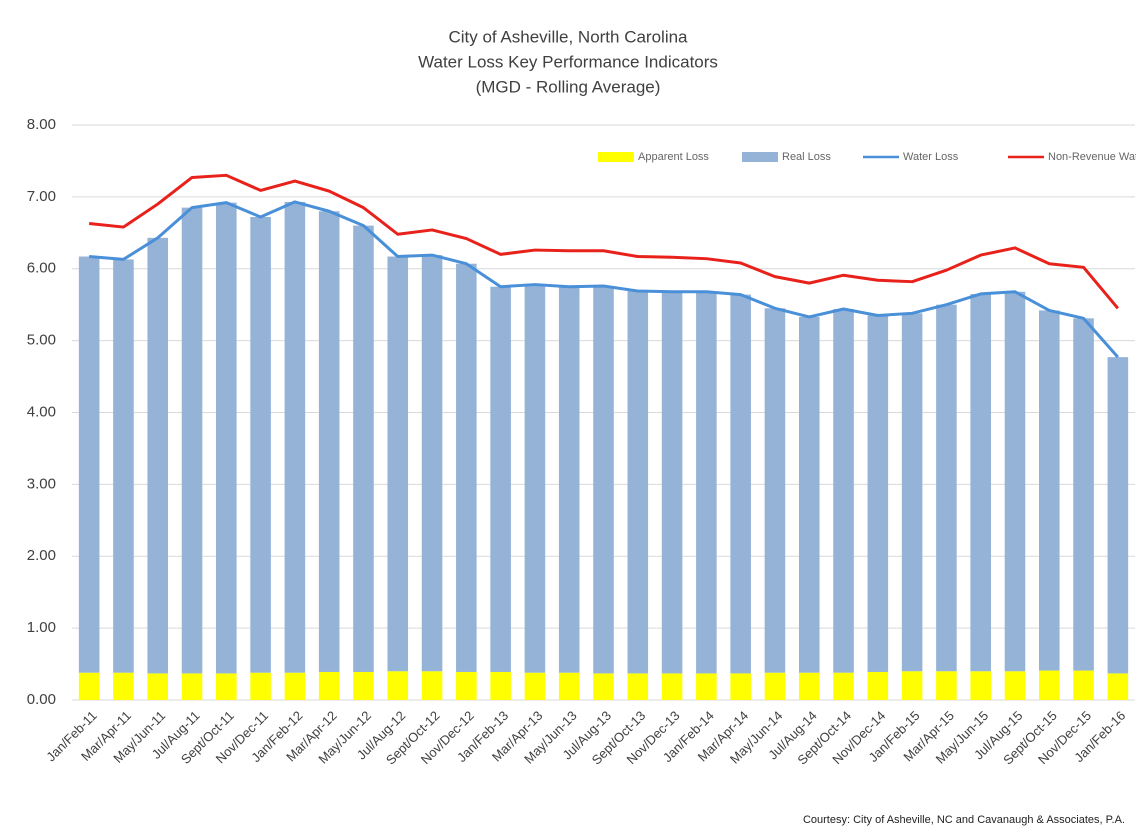 This screenshot has height=831, width=1136. I want to click on y-tick-label: 1.00, so click(41, 627).